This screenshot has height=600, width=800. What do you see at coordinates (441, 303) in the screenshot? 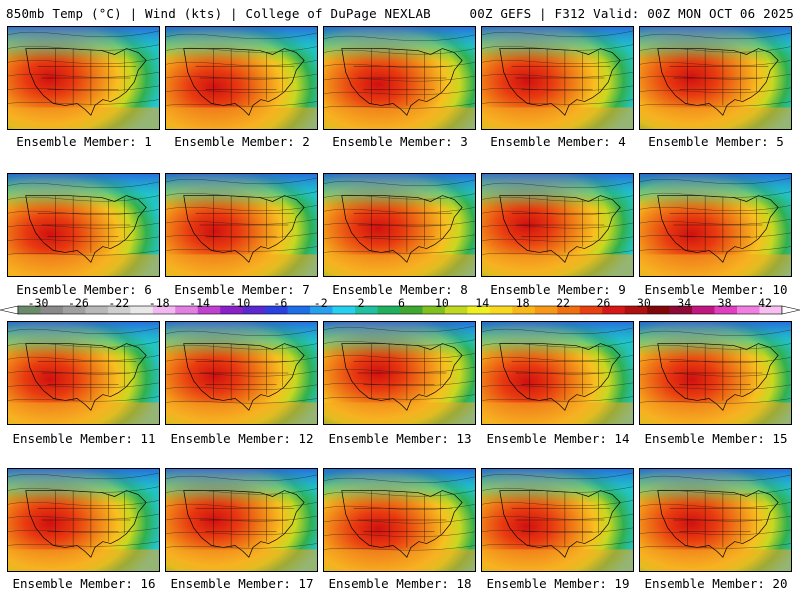
I see `colorbar-tick-label: 10` at bounding box center [441, 303].